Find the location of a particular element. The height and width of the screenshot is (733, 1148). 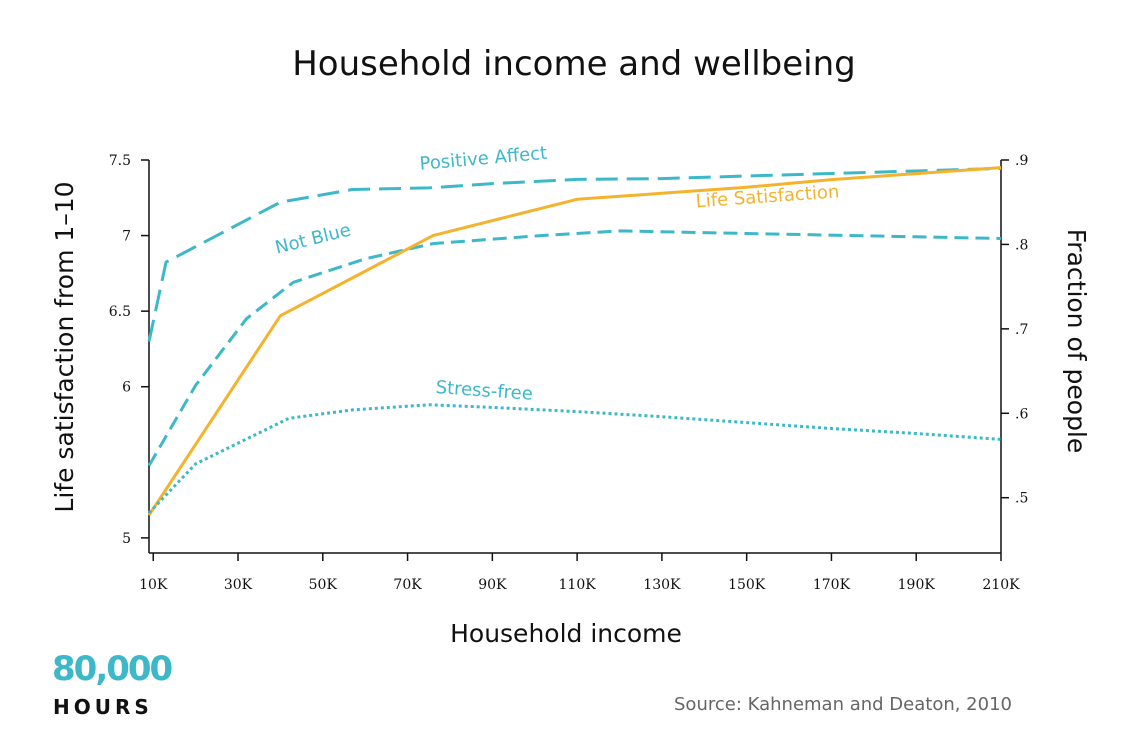

x-tick-label: 10K is located at coordinates (153, 585).